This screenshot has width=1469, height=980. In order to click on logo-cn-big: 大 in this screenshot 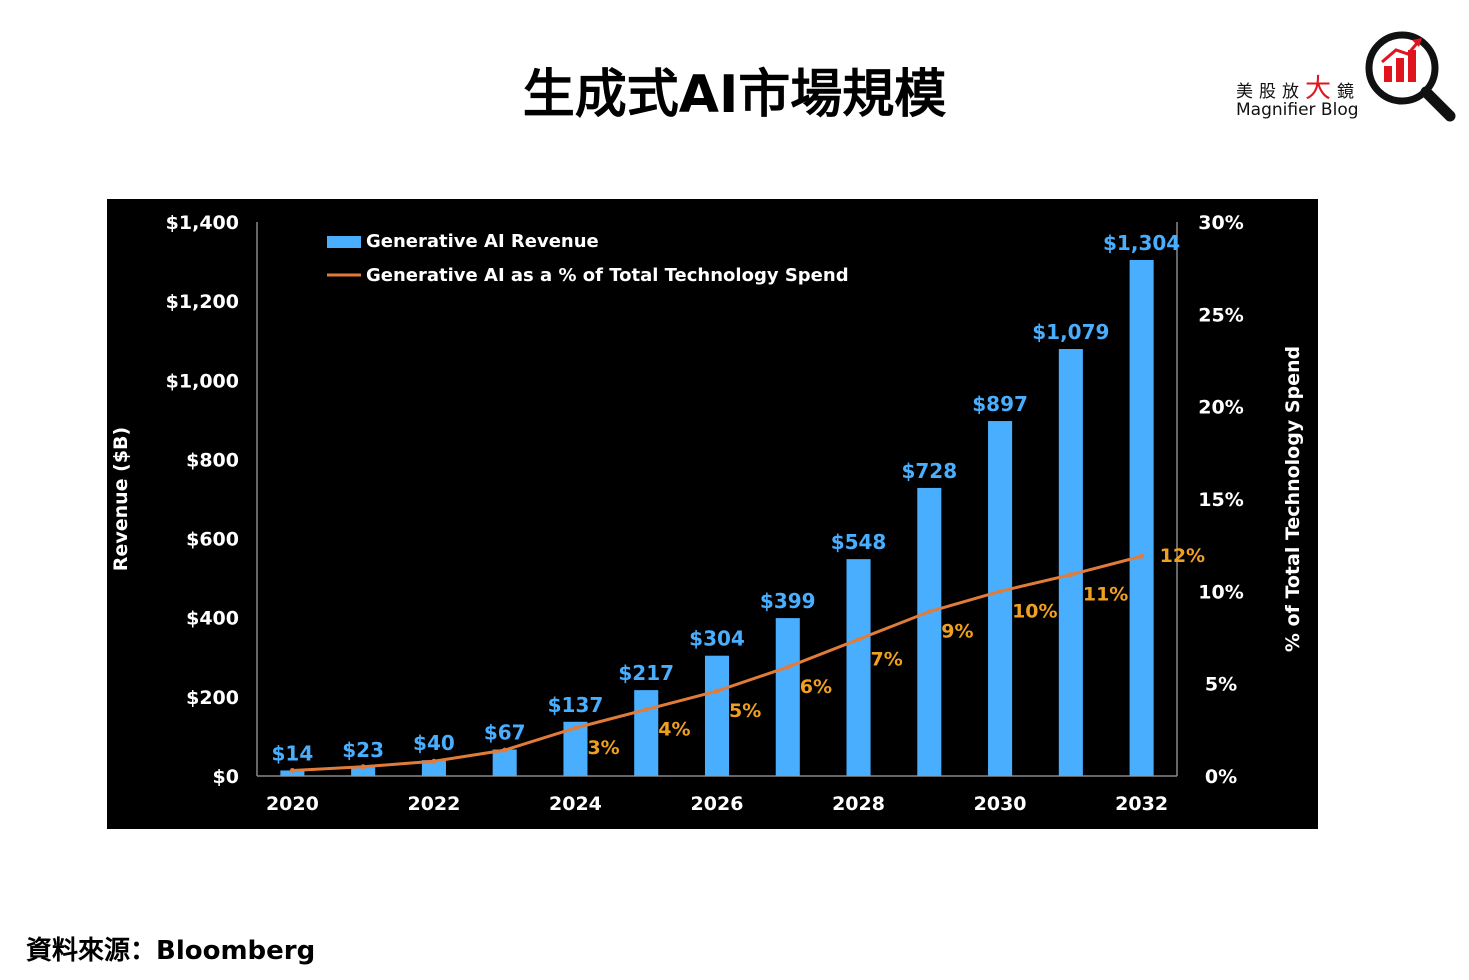, I will do `click(1321, 89)`.